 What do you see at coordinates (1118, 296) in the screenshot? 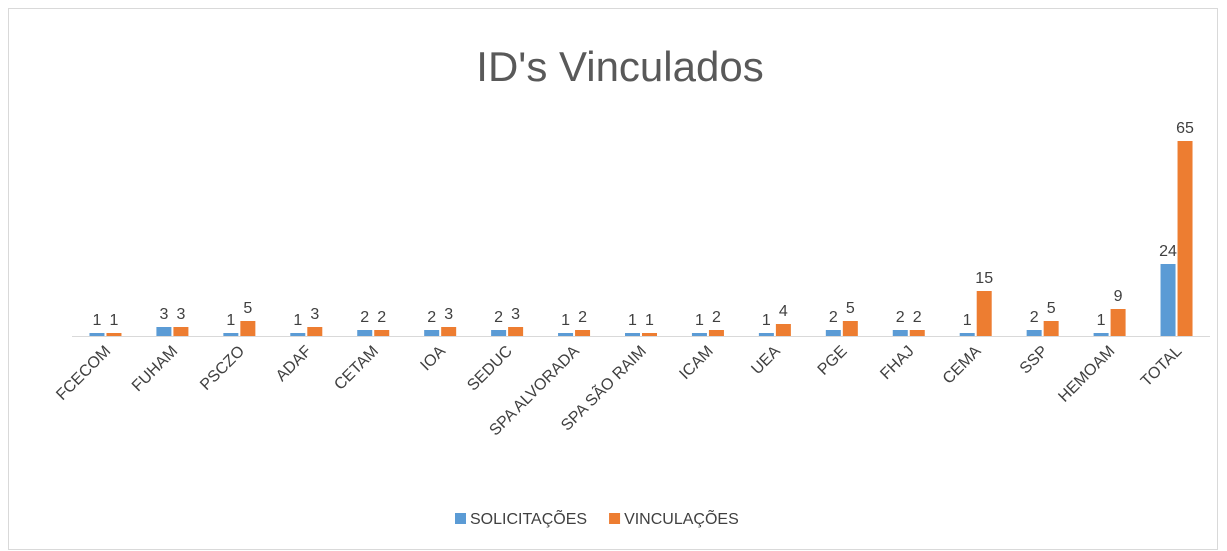
I see `data-label: 9` at bounding box center [1118, 296].